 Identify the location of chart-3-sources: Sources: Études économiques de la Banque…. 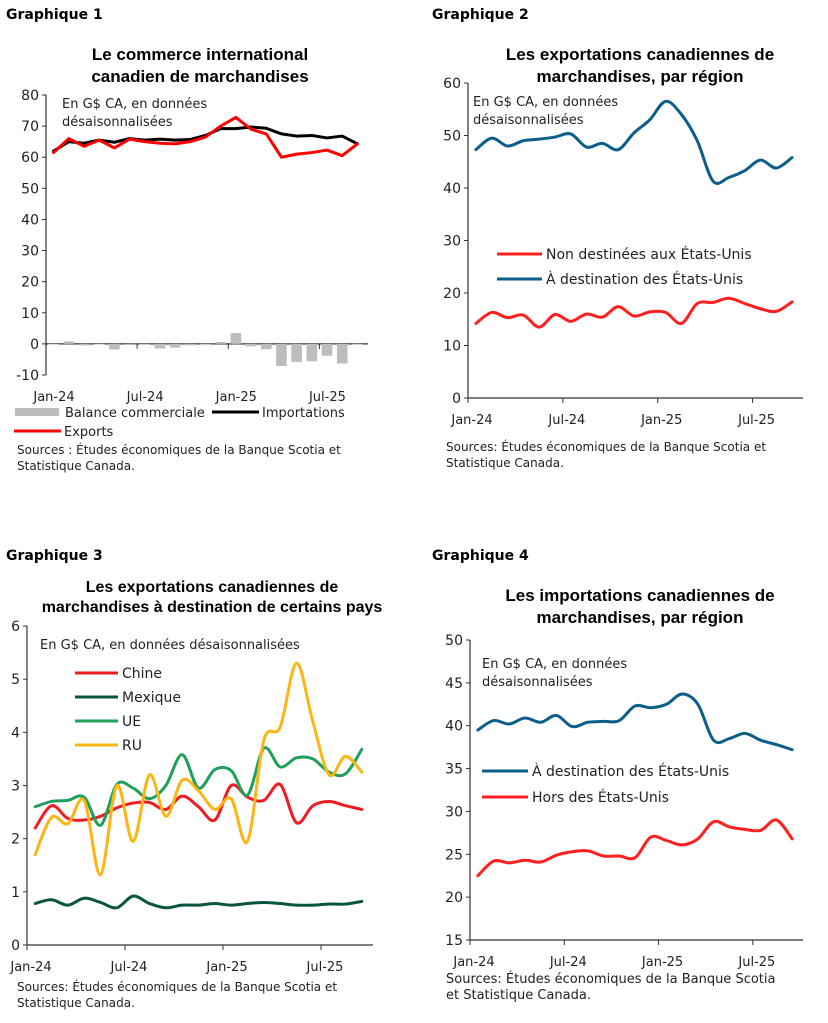
(177, 995).